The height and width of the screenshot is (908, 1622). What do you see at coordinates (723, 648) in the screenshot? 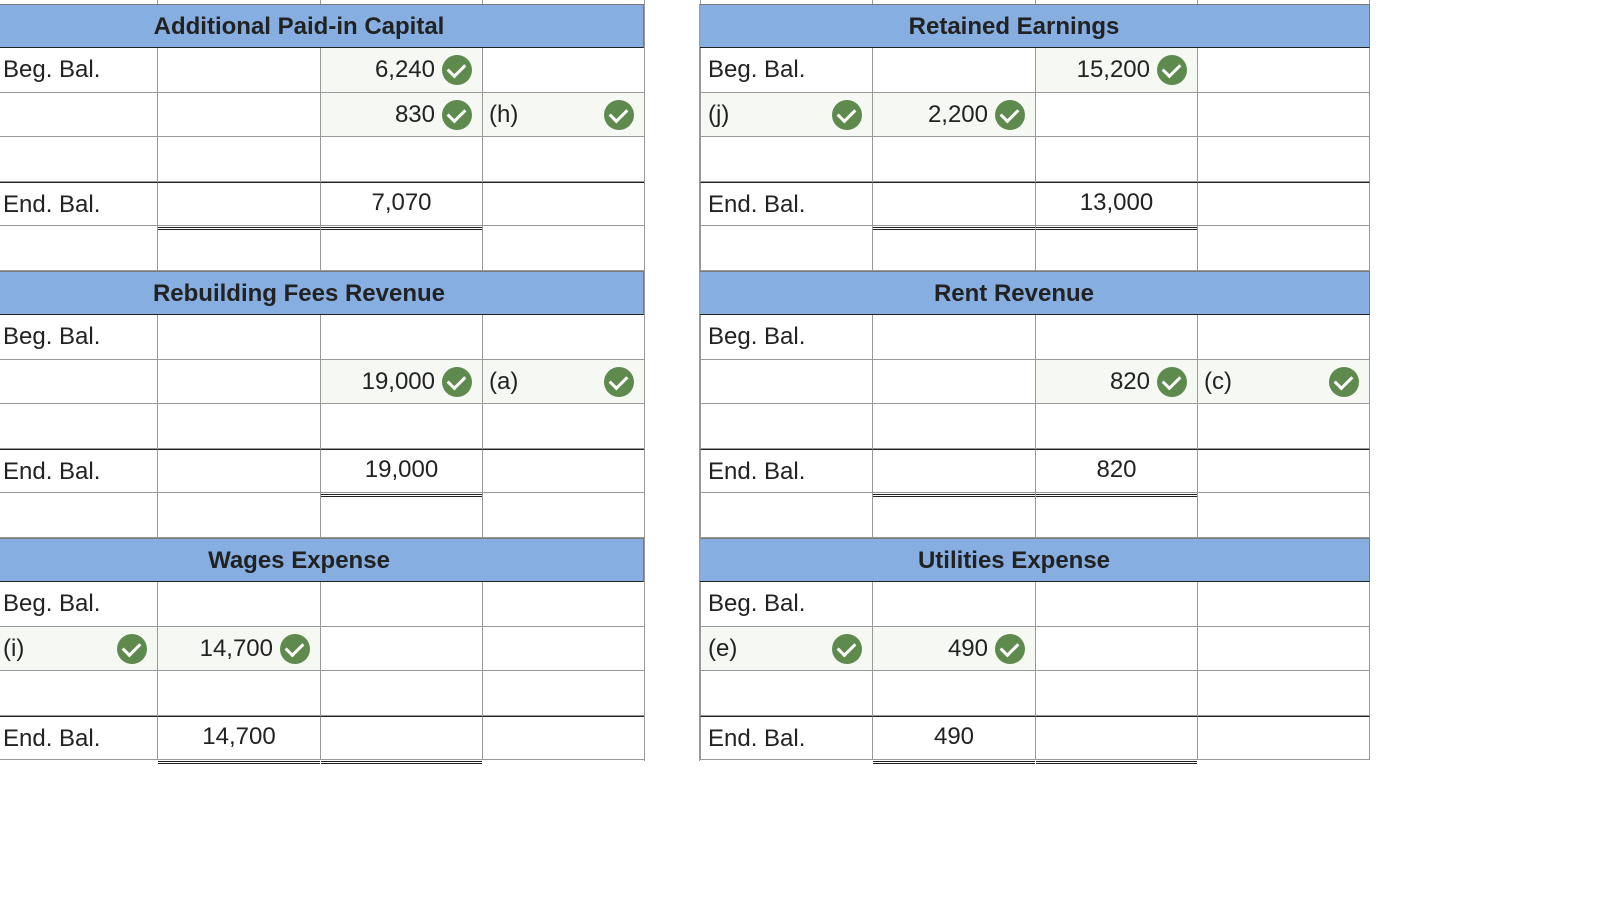
I see `ref-value: (e)` at bounding box center [723, 648].